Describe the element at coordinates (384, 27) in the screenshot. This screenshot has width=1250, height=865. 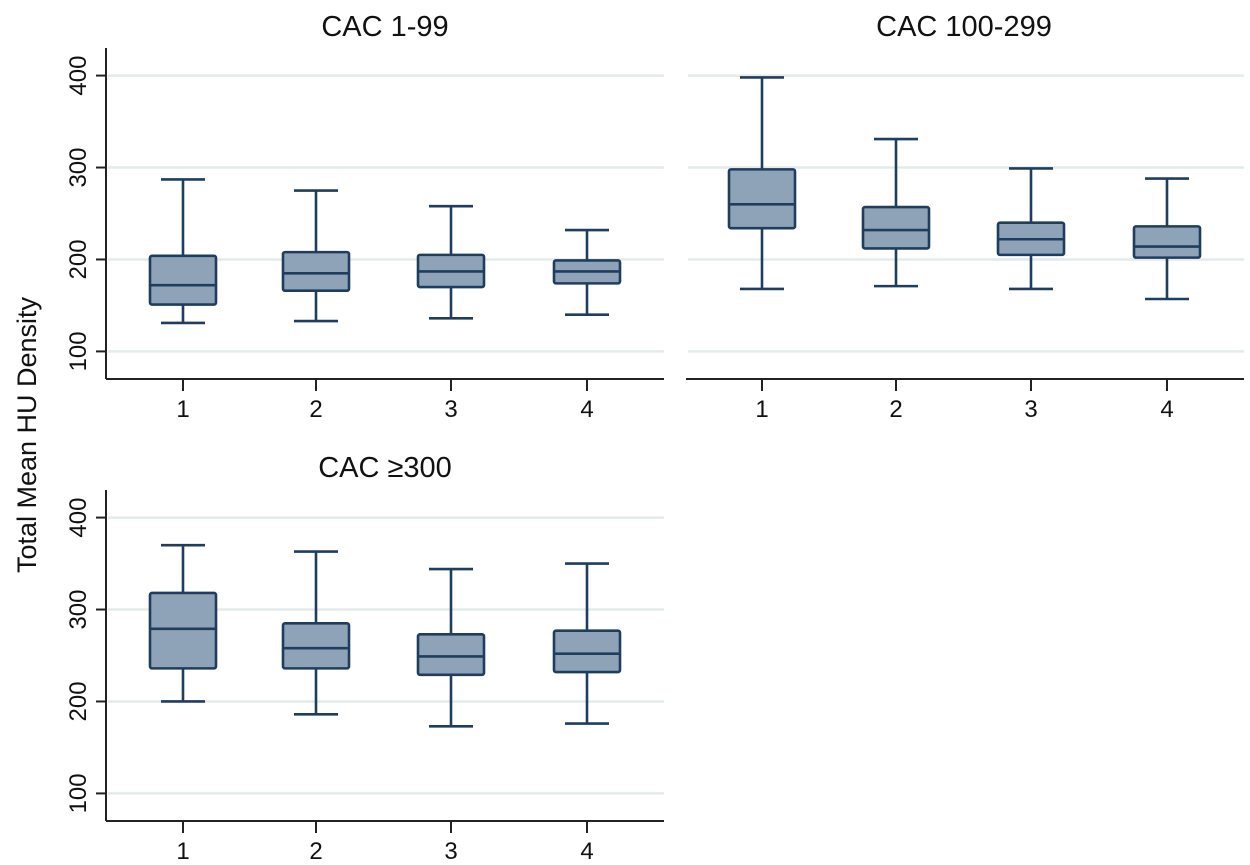
I see `panel-title: CAC 1-99` at that location.